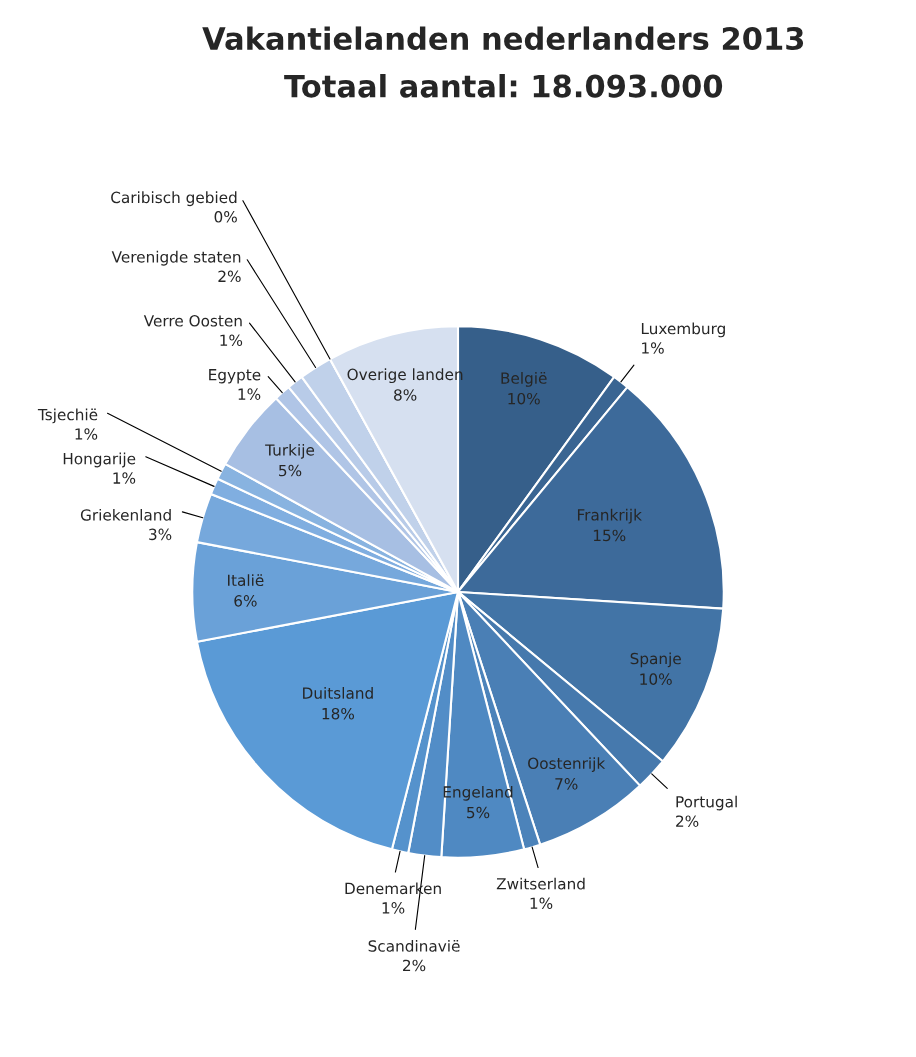 The width and height of the screenshot is (916, 1057). Describe the element at coordinates (99, 460) in the screenshot. I see `slice-label: Hongarije` at that location.